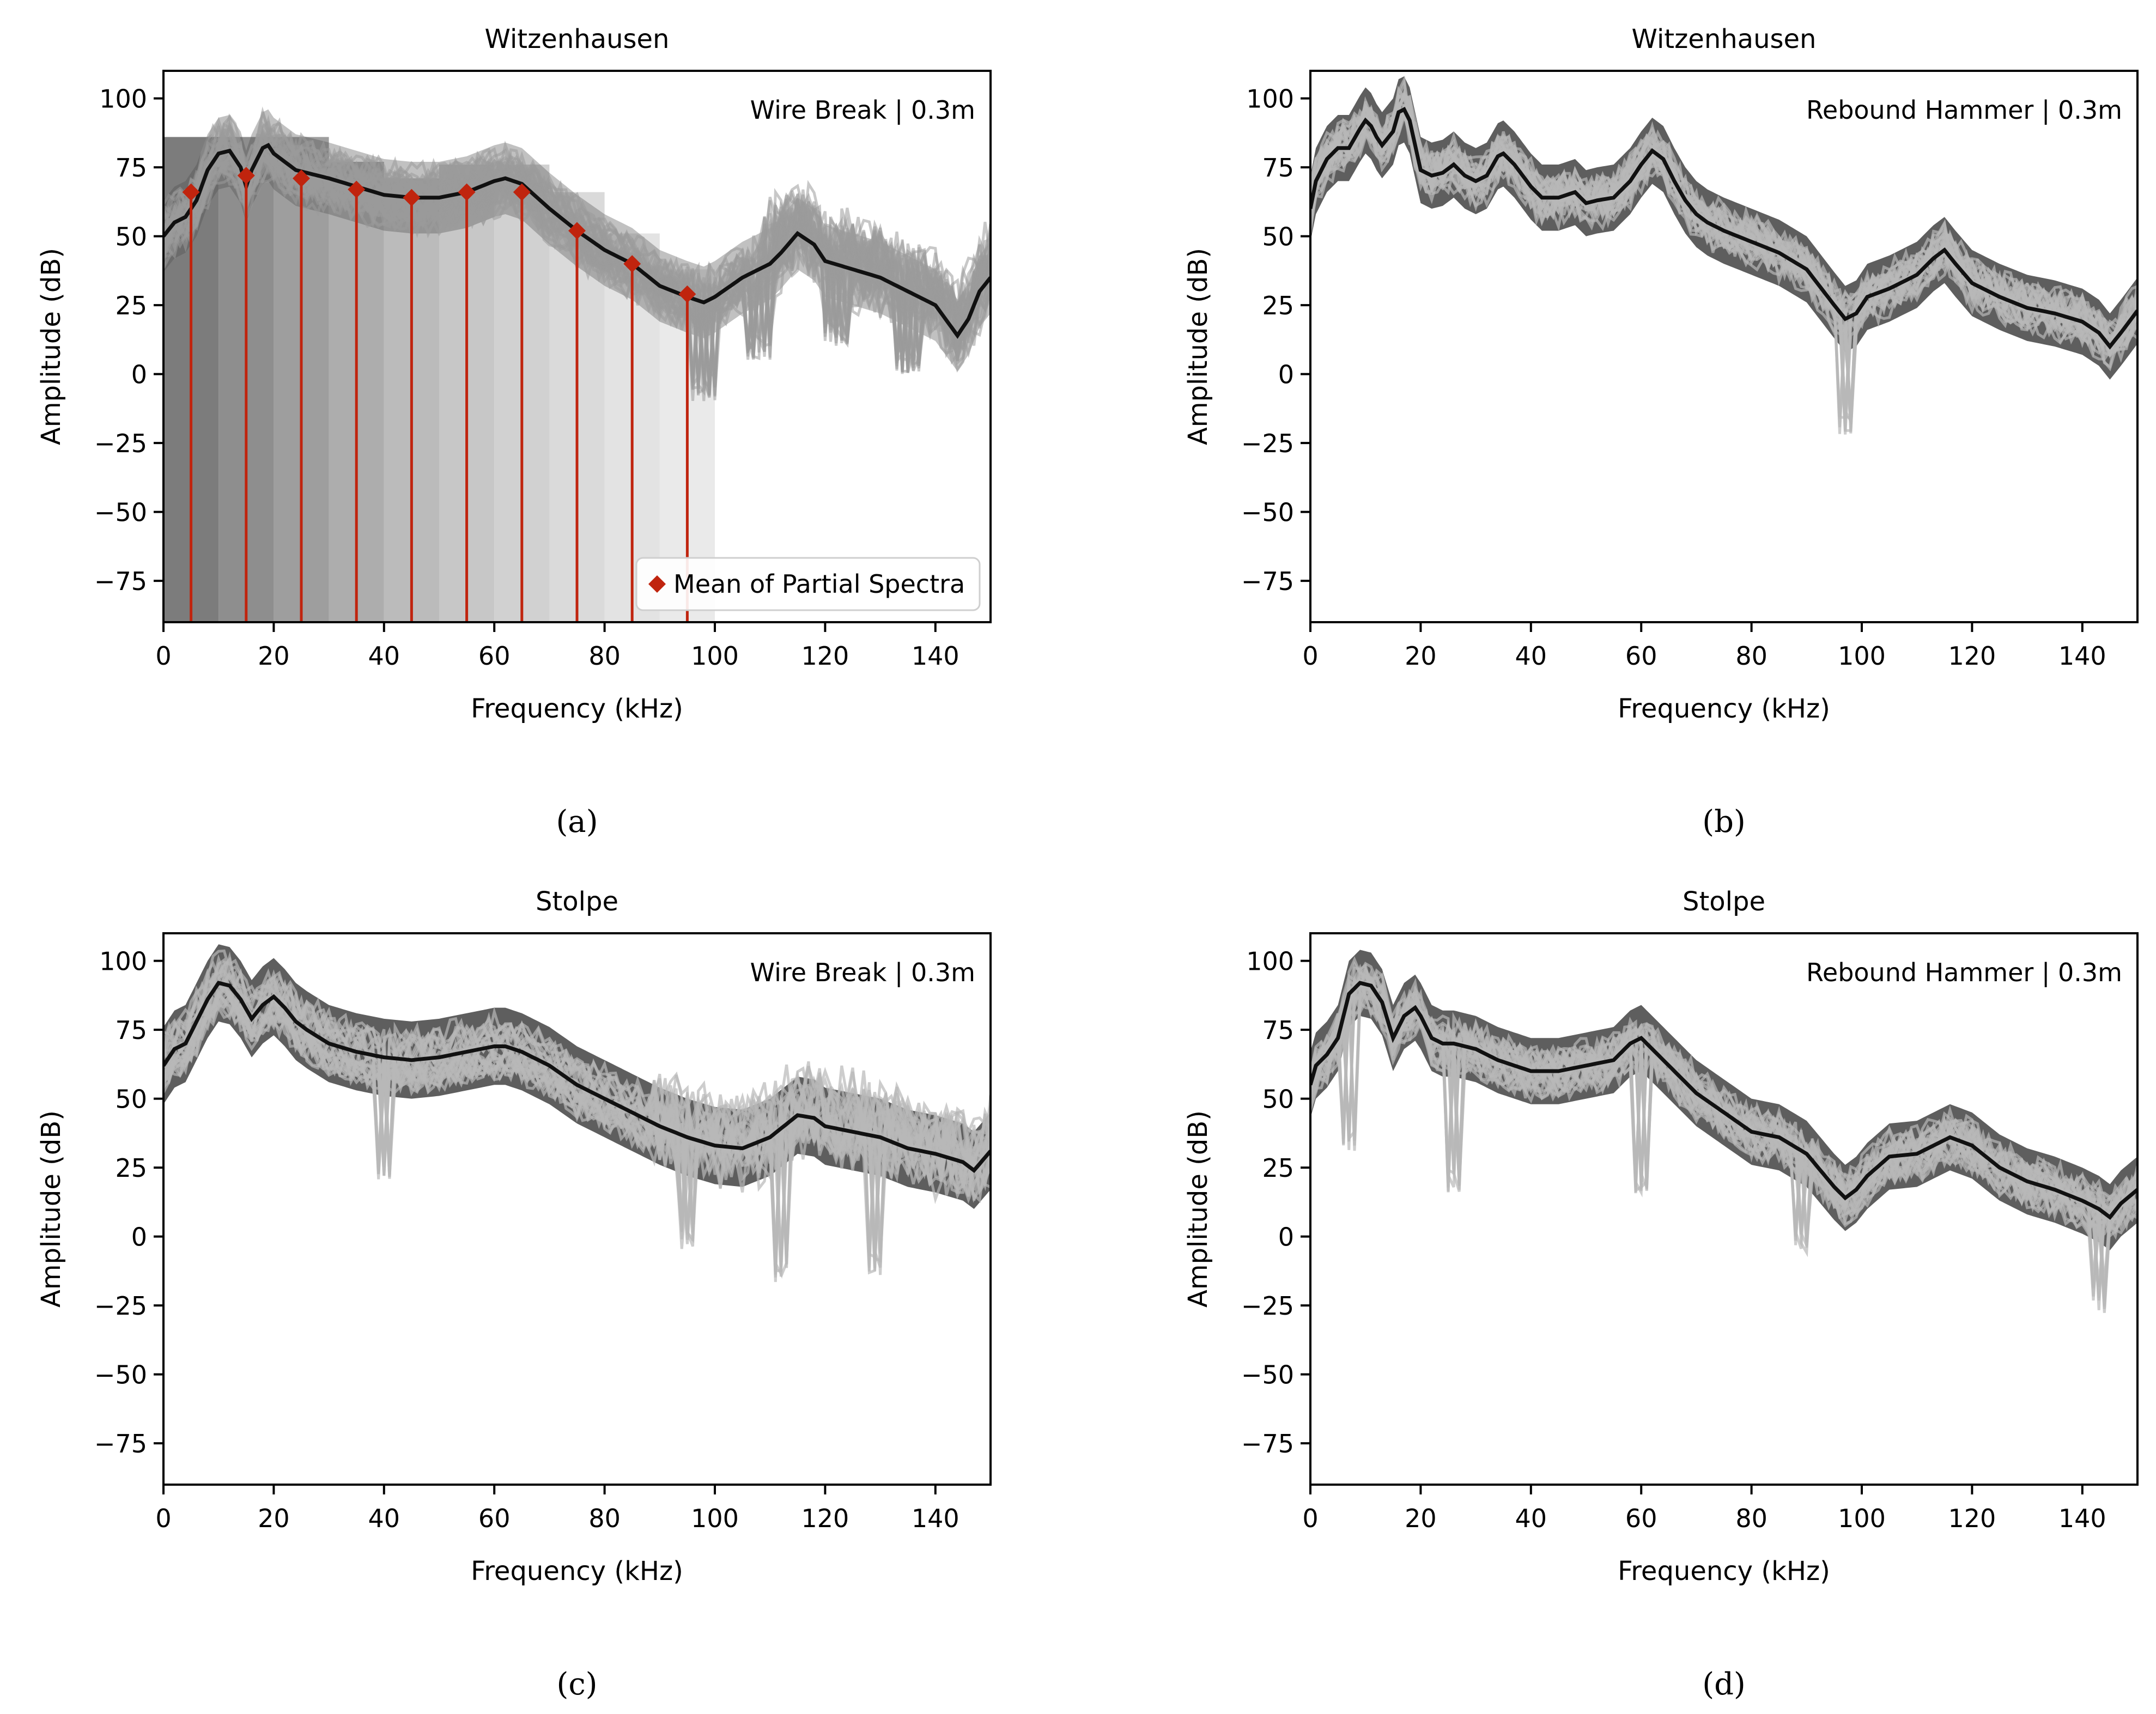  Describe the element at coordinates (576, 1685) in the screenshot. I see `panel-caption: (c)` at that location.